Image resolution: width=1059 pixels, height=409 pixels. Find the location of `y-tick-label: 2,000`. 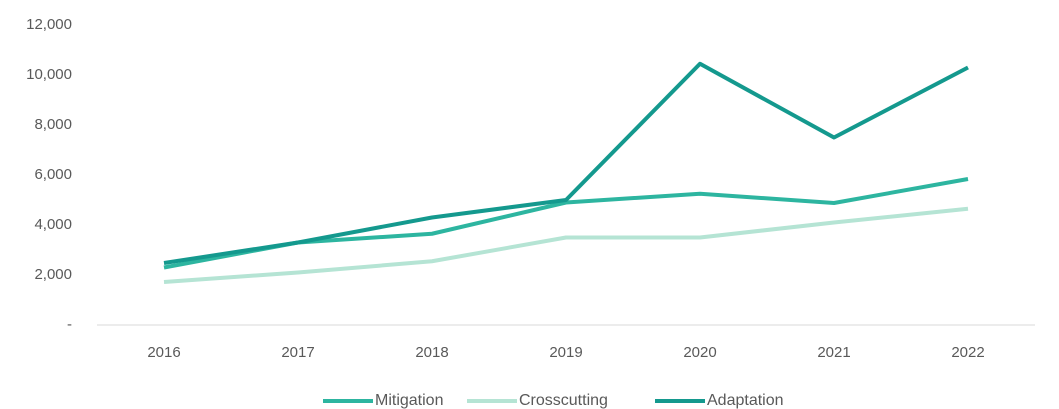

y-tick-label: 2,000 is located at coordinates (53, 274).